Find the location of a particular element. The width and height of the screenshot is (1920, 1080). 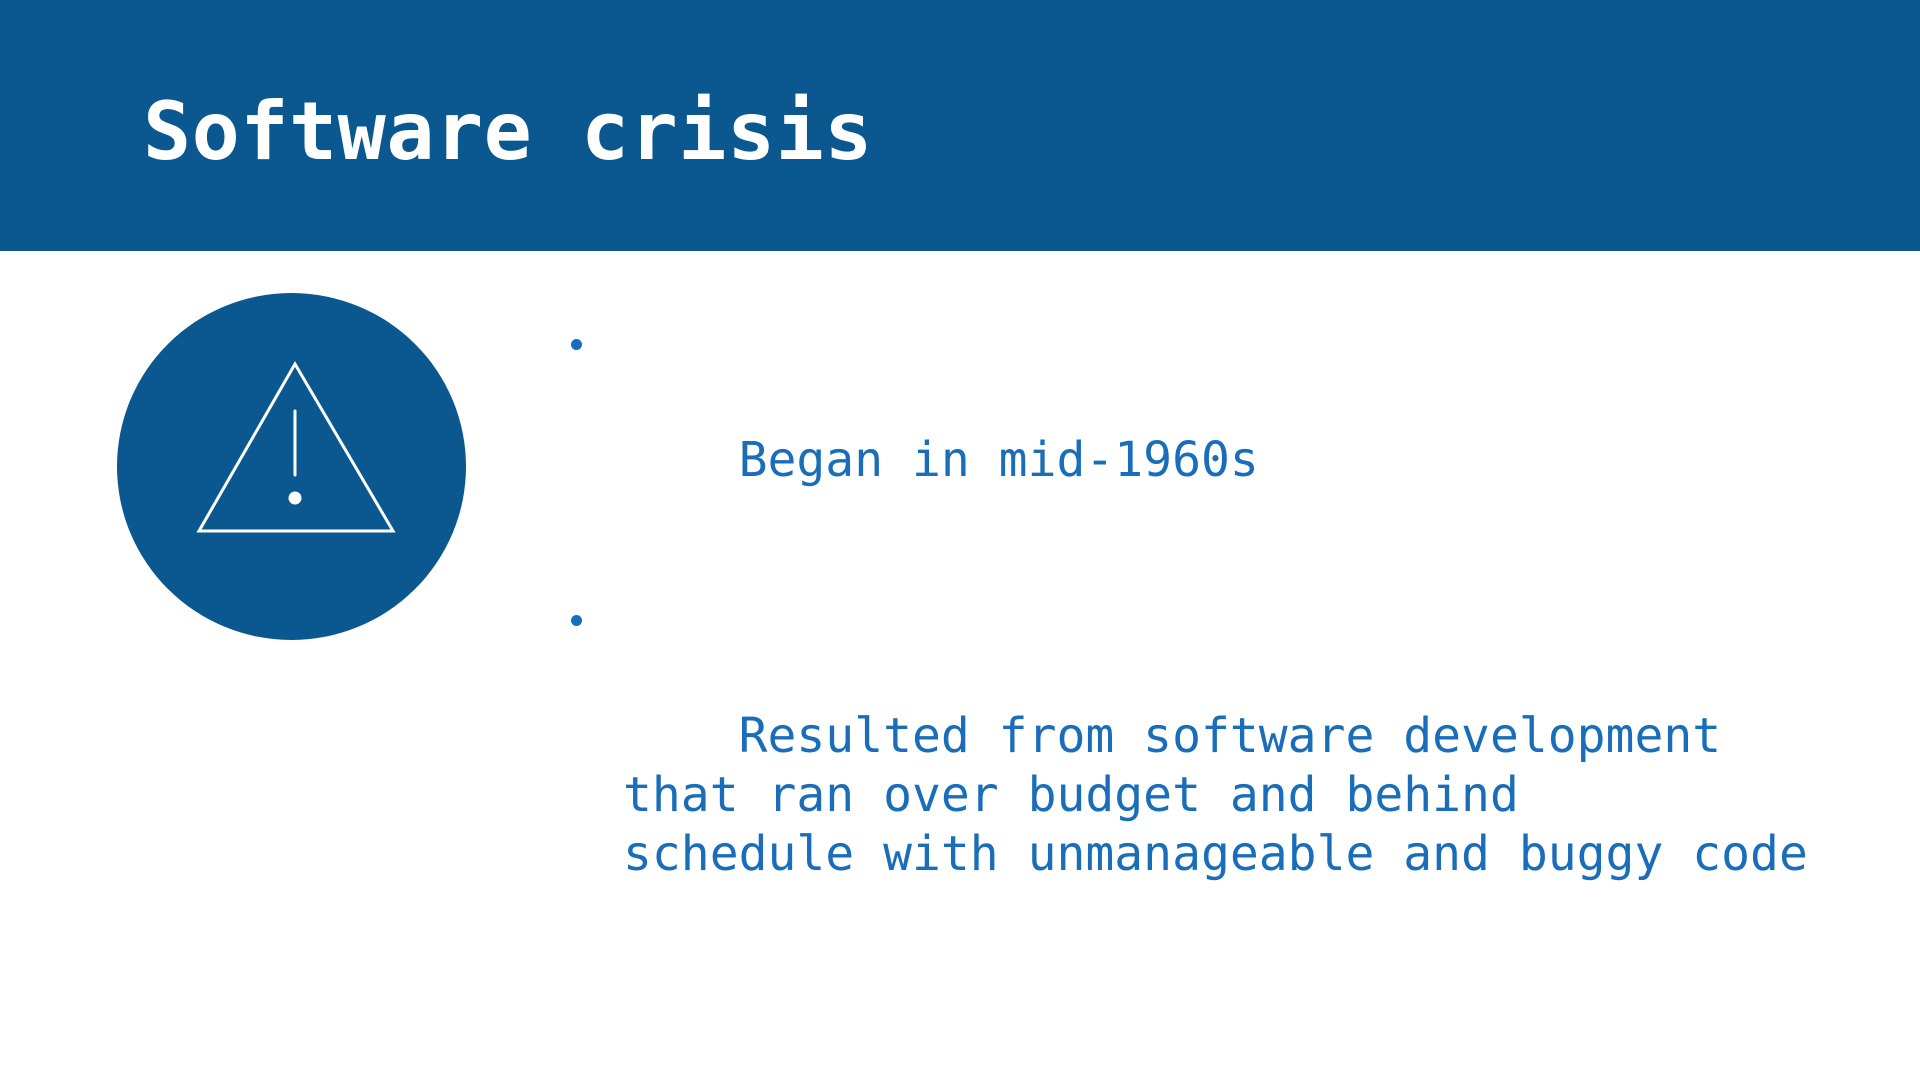

warning-exclamation-dot is located at coordinates (295, 498).